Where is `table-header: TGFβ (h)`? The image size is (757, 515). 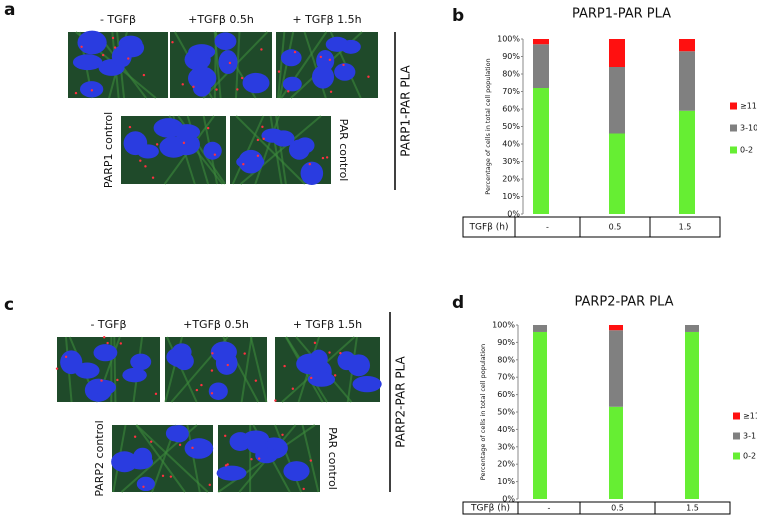 table-header: TGFβ (h) is located at coordinates (490, 509).